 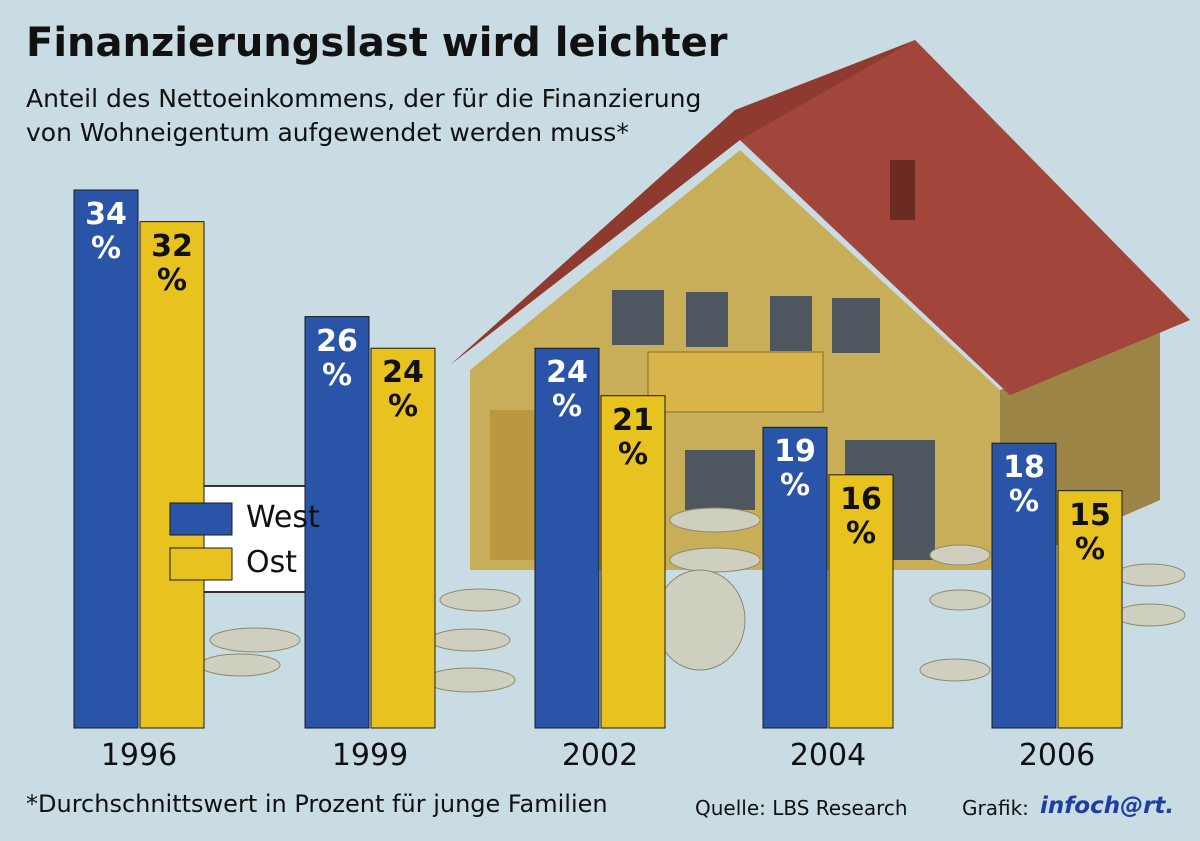 I want to click on value-label: 34 %, so click(x=106, y=231).